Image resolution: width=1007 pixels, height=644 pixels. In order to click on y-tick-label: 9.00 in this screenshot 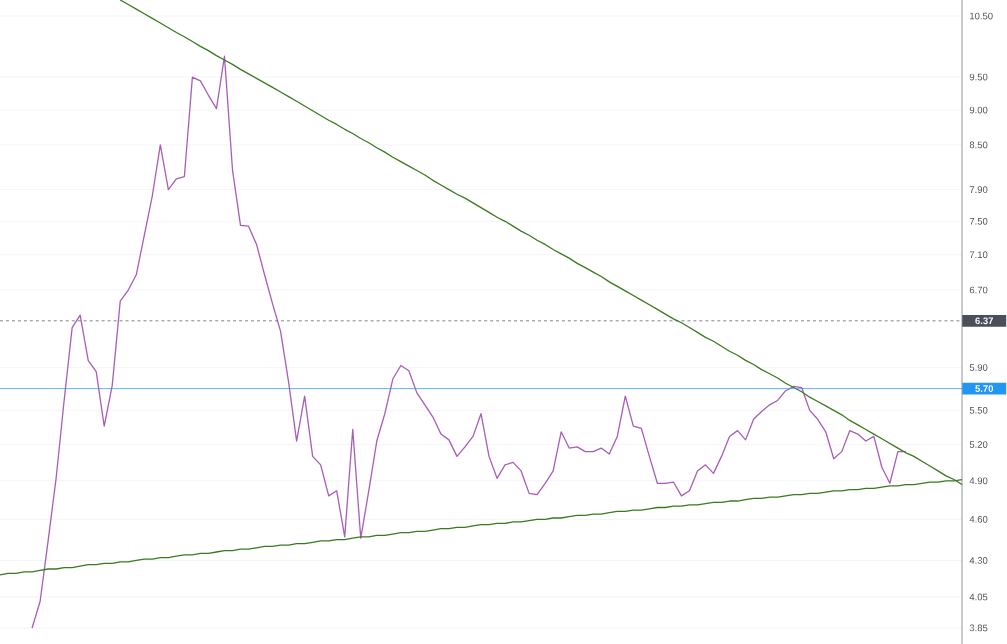, I will do `click(978, 110)`.